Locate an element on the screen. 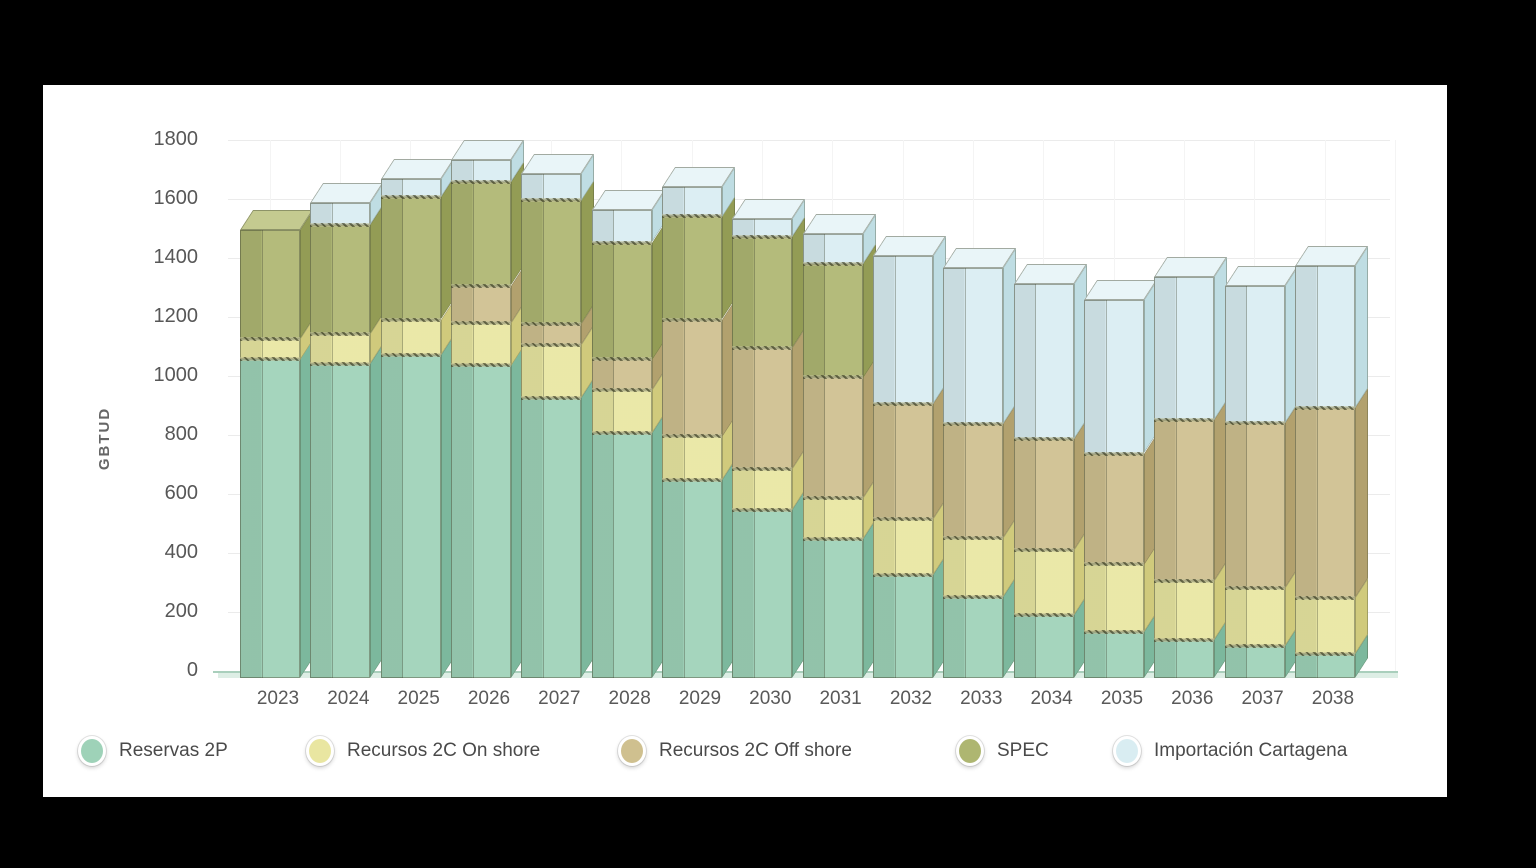  legend-swatch-icon is located at coordinates (970, 751).